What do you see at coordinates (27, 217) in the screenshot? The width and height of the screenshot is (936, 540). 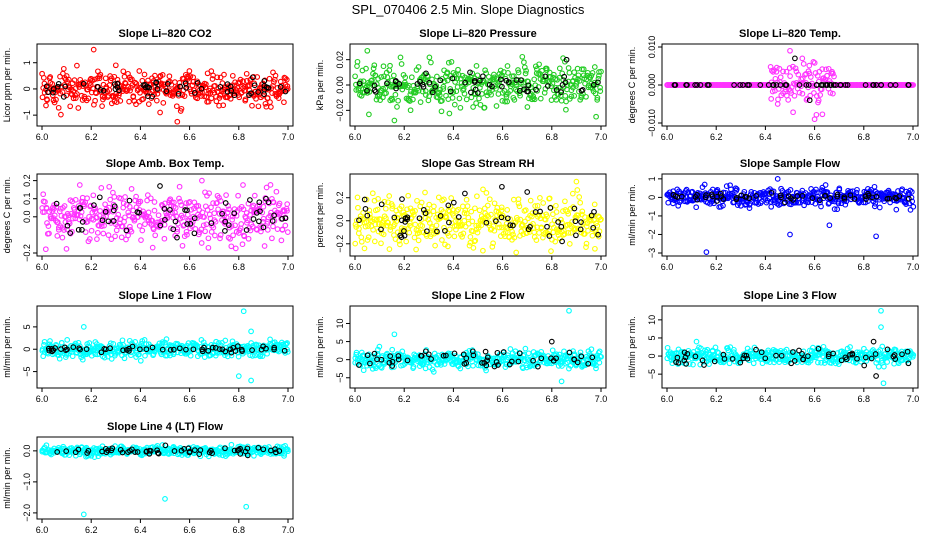 I see `y-tick-label: 0.0` at bounding box center [27, 217].